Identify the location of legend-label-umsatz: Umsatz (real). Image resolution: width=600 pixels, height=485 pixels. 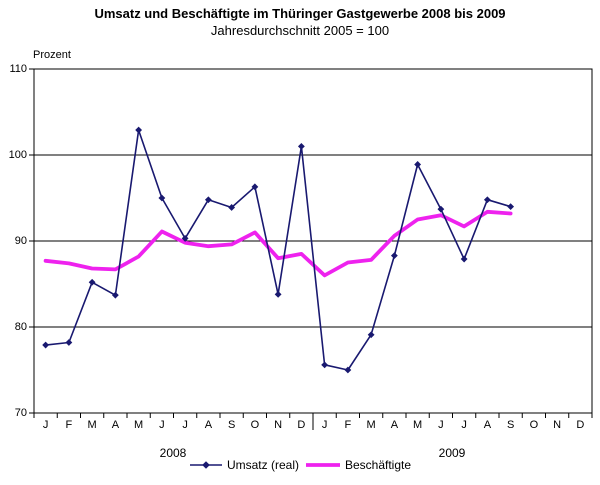
(262, 465).